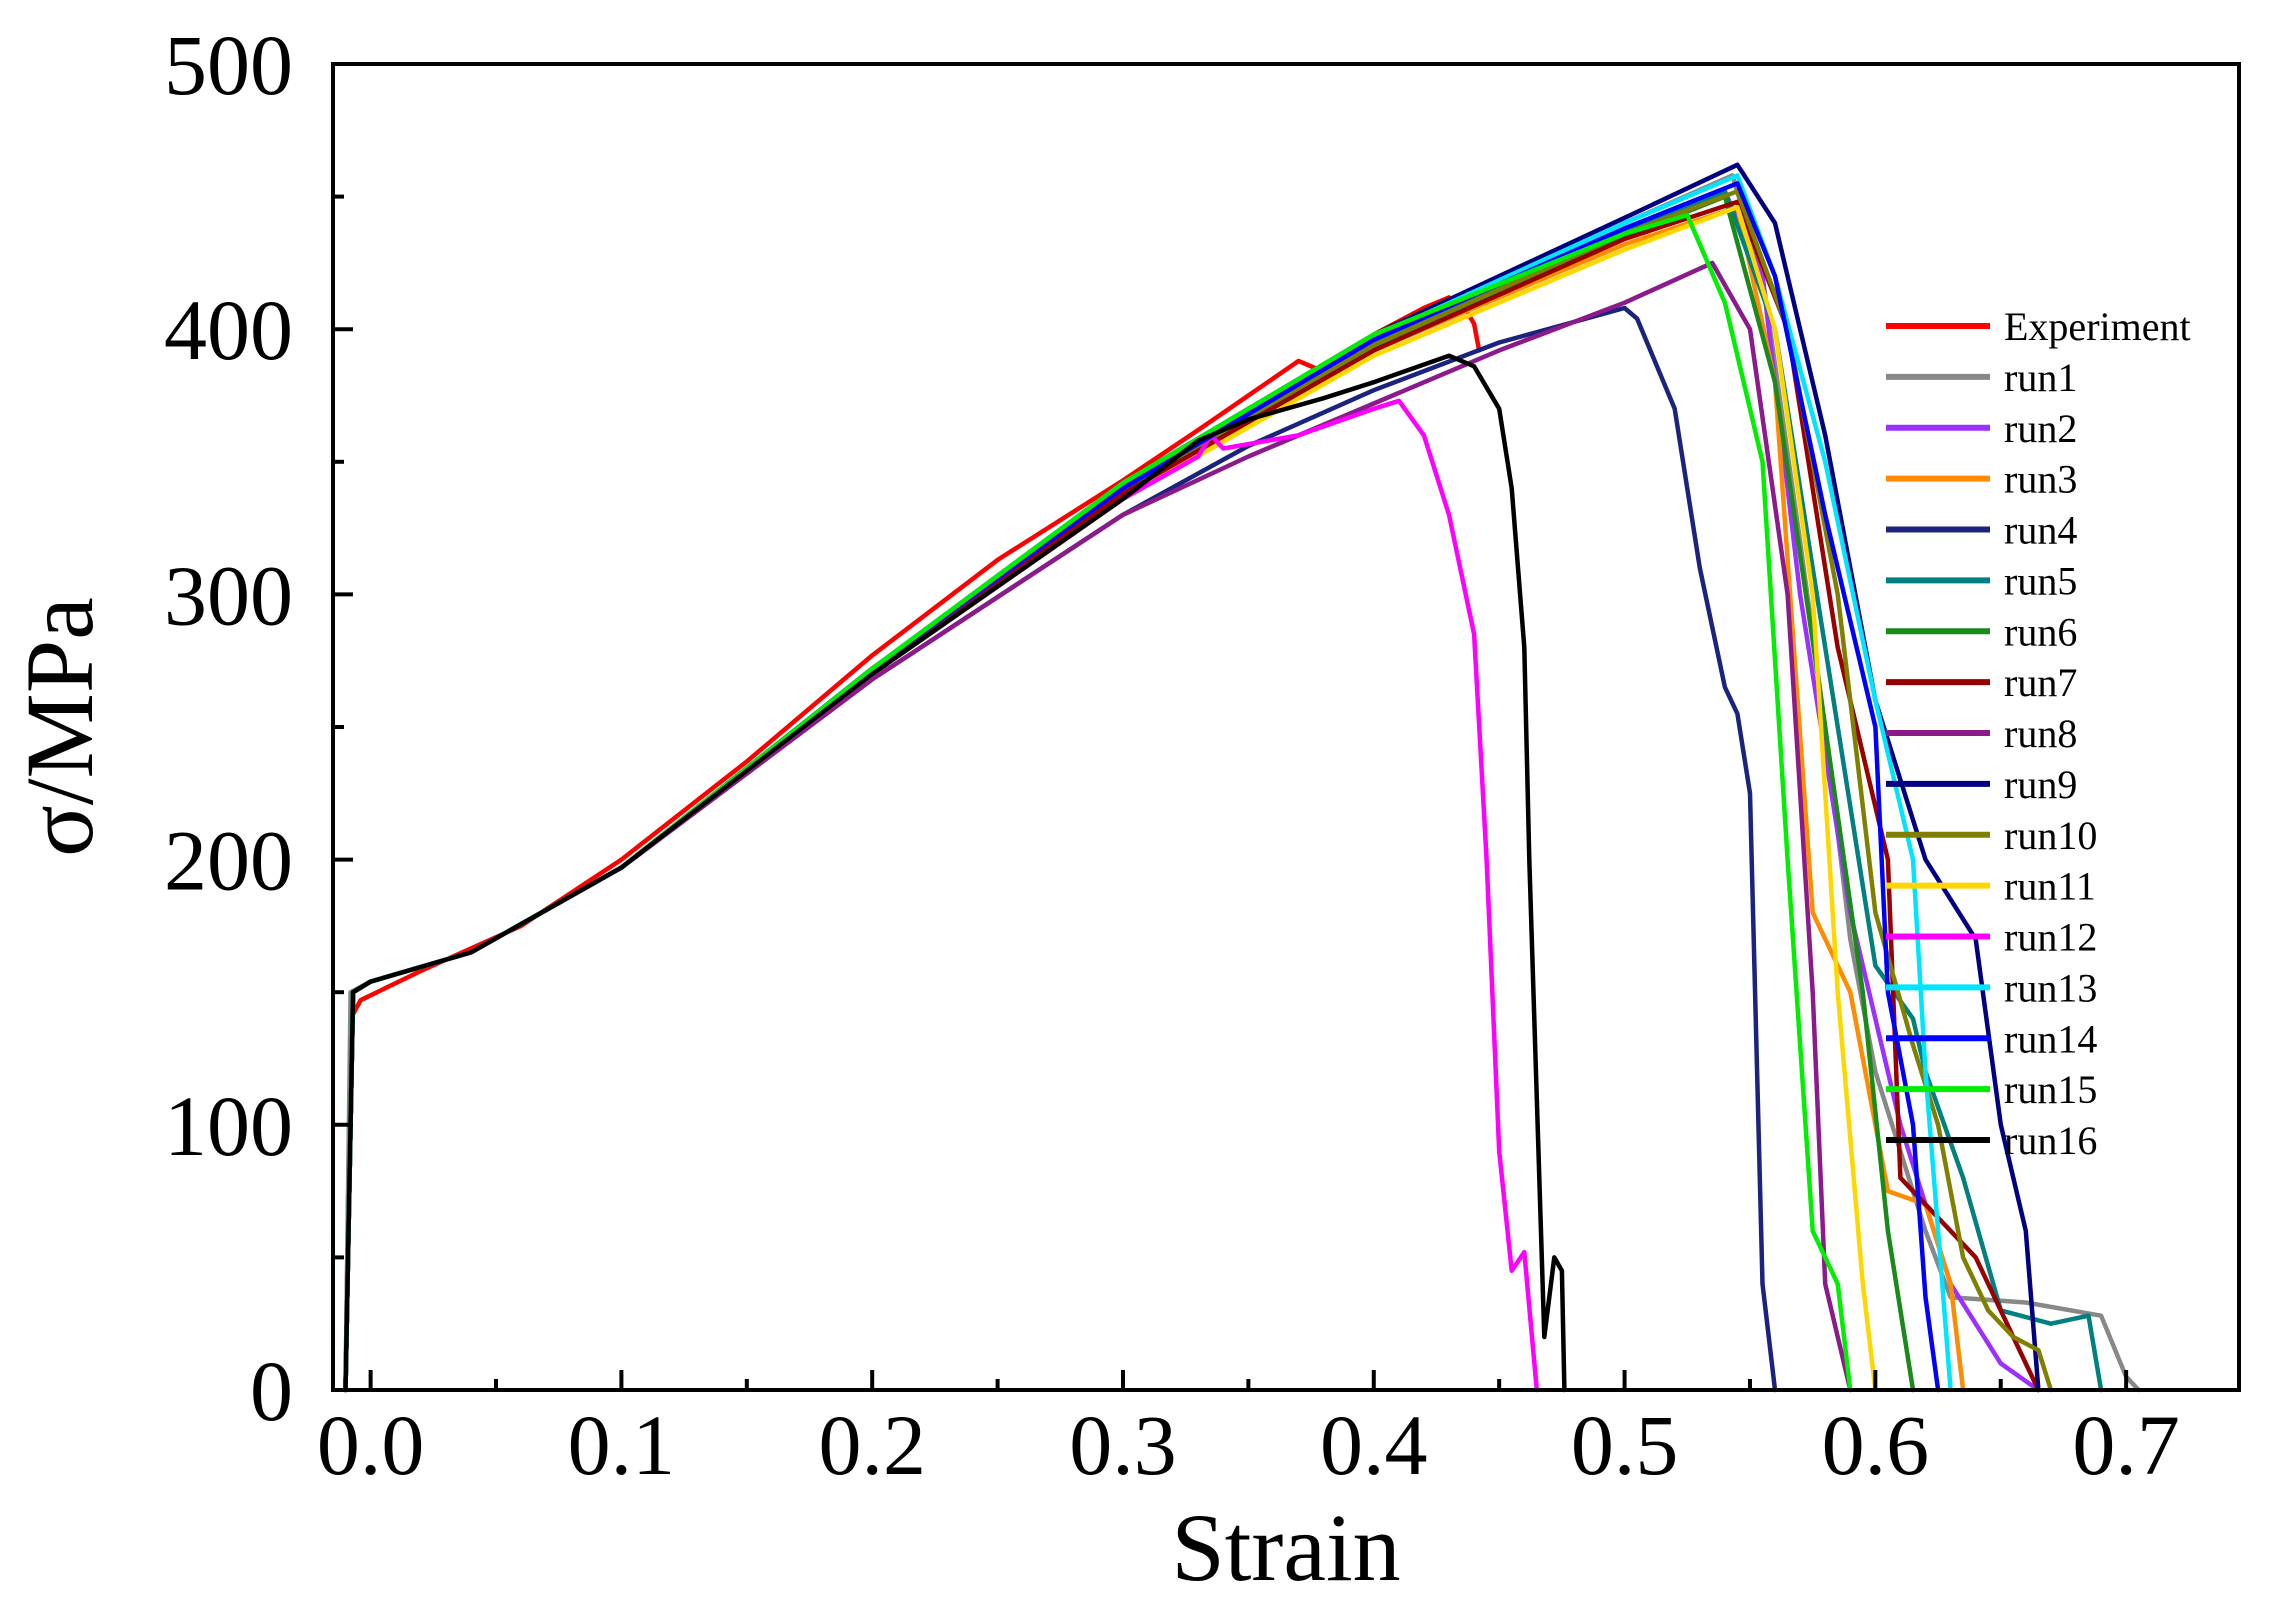 The image size is (2274, 1608). What do you see at coordinates (1991, 886) in the screenshot?
I see `legend-item-run11: run11` at bounding box center [1991, 886].